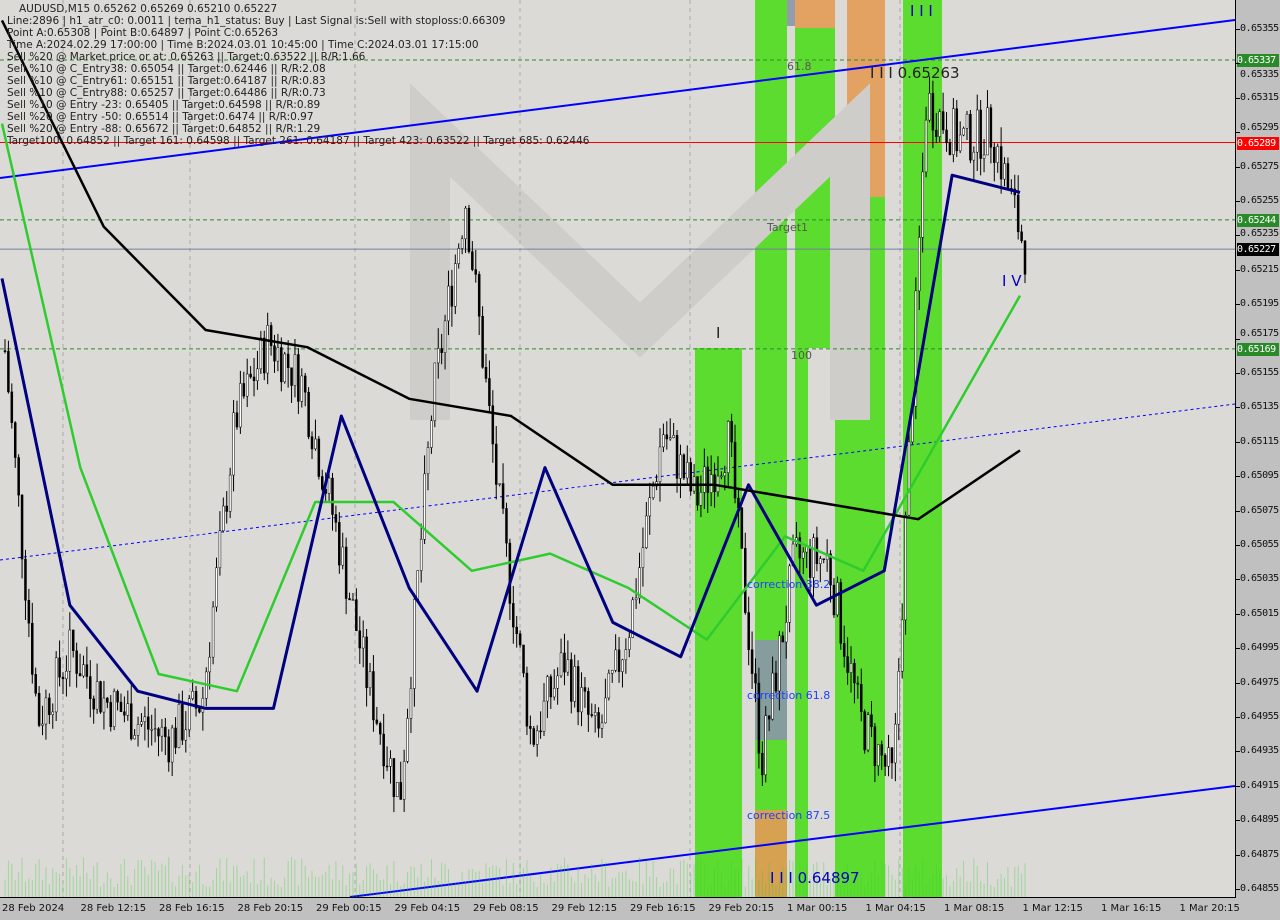 The height and width of the screenshot is (920, 1280). I want to click on price-tick-label: 0.64915, so click(1259, 785).